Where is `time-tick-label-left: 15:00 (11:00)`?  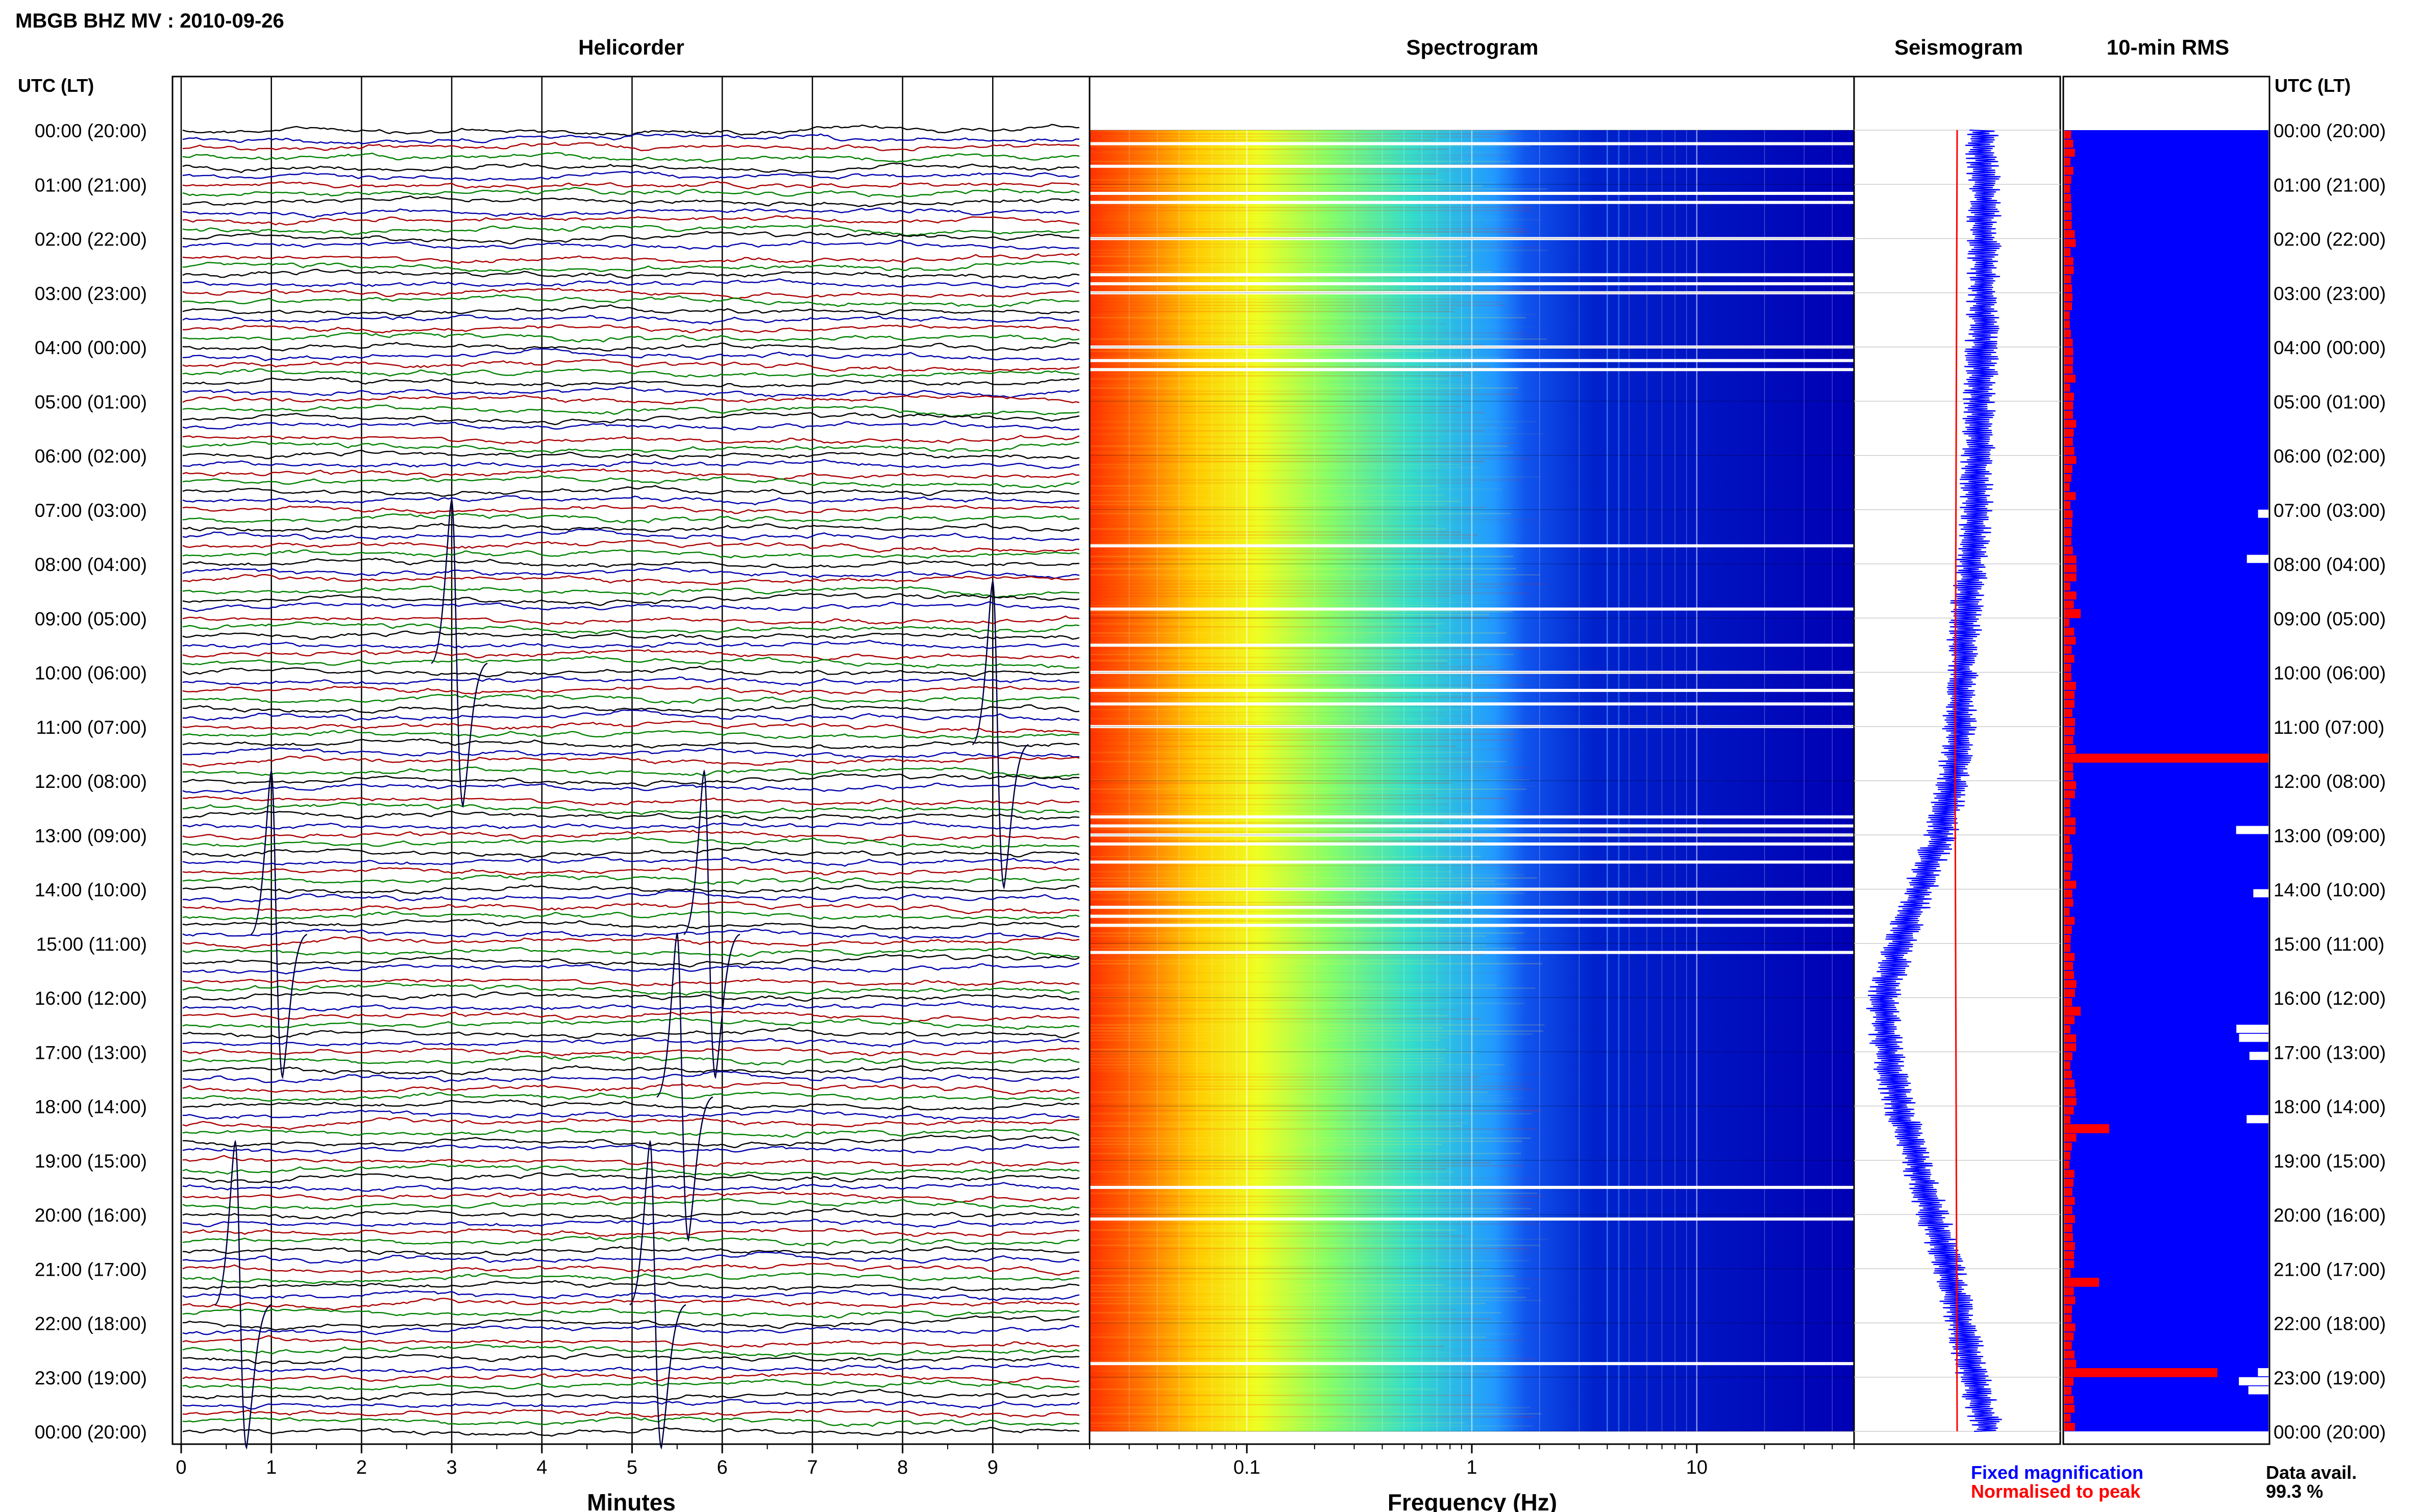
time-tick-label-left: 15:00 (11:00) is located at coordinates (91, 944).